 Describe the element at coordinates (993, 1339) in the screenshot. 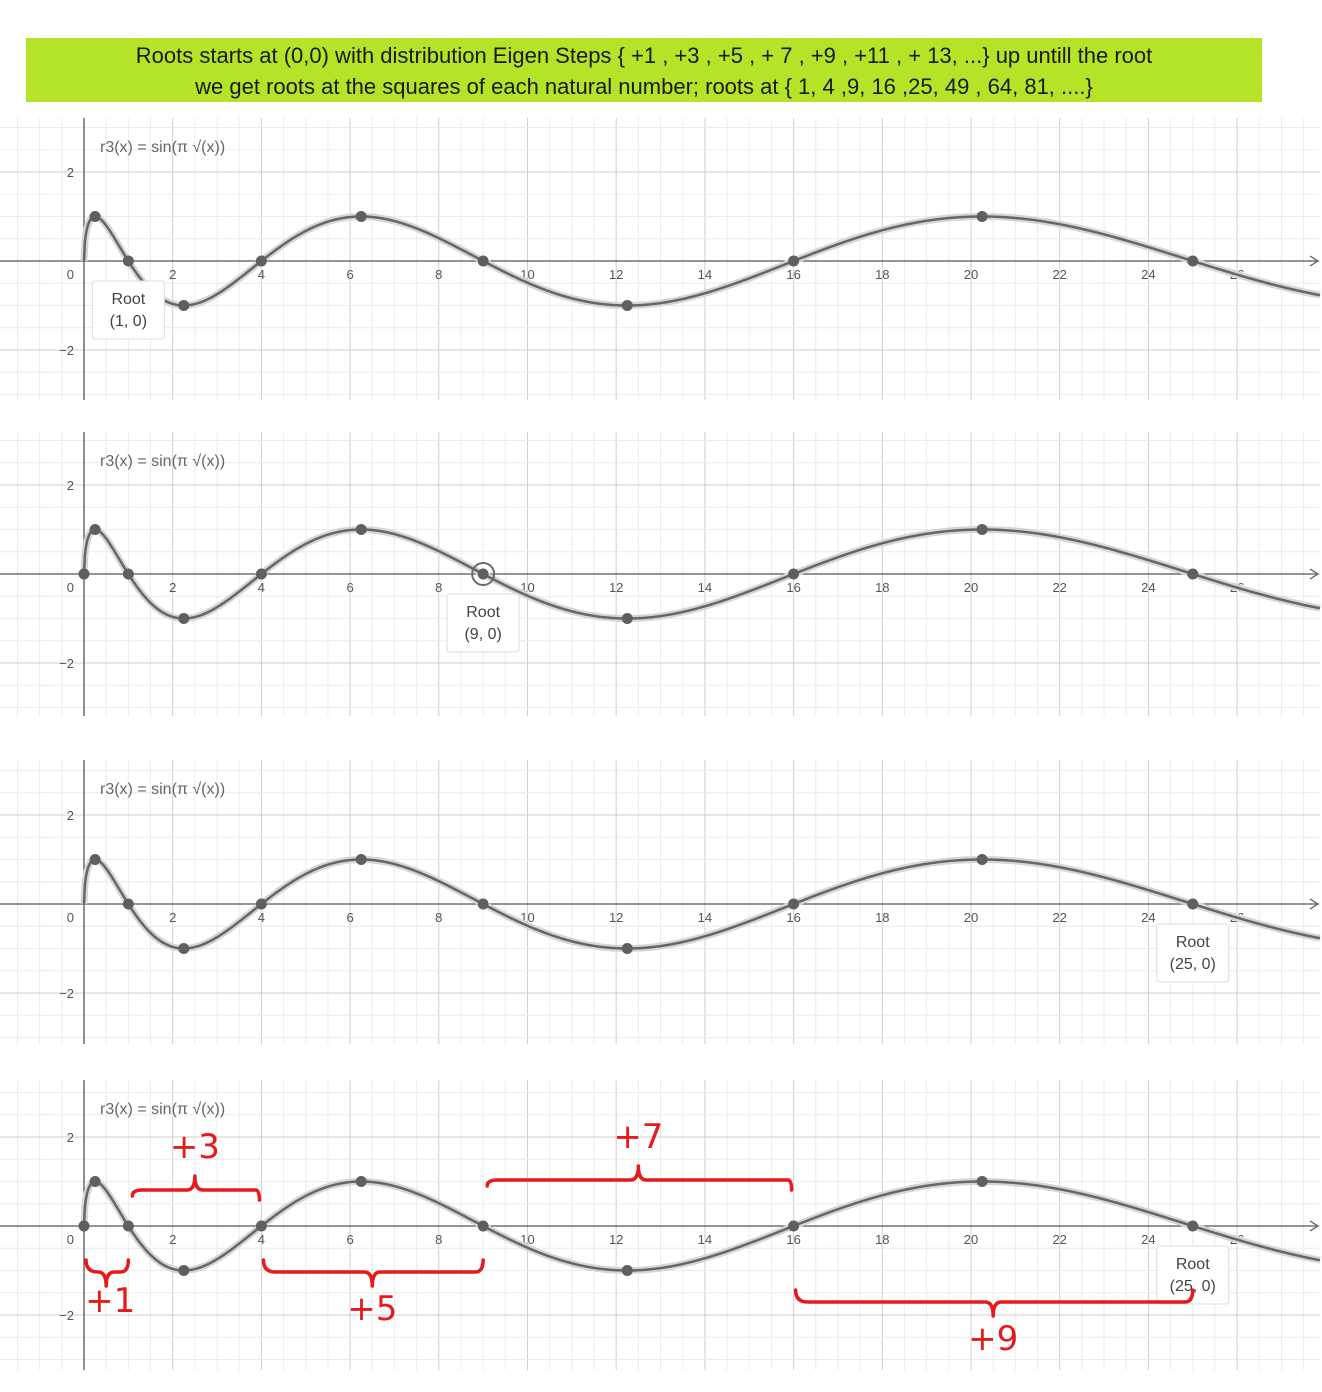

I see `step-label: +9` at that location.